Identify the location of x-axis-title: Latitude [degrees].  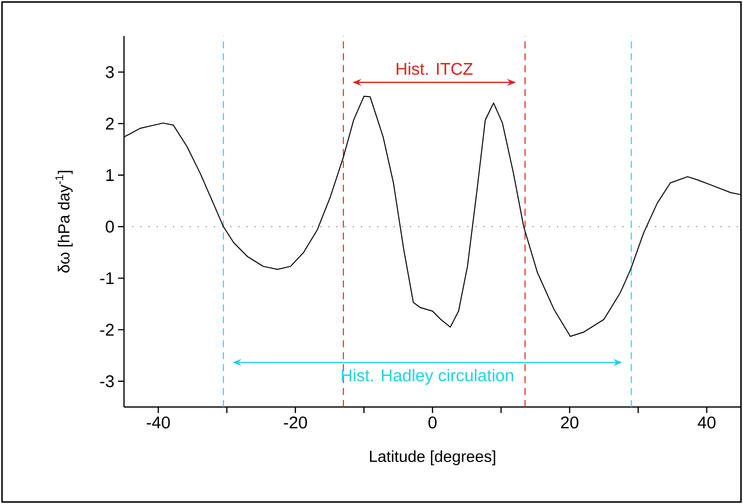
(433, 458).